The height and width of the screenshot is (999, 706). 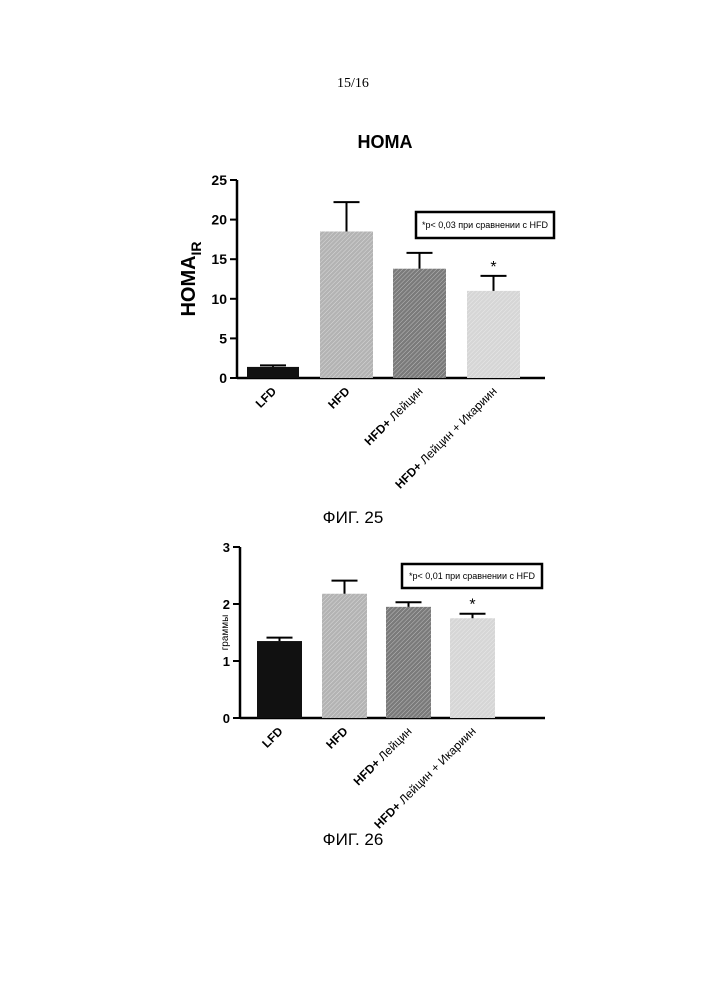 I want to click on y-tick-label: 5, so click(x=223, y=338).